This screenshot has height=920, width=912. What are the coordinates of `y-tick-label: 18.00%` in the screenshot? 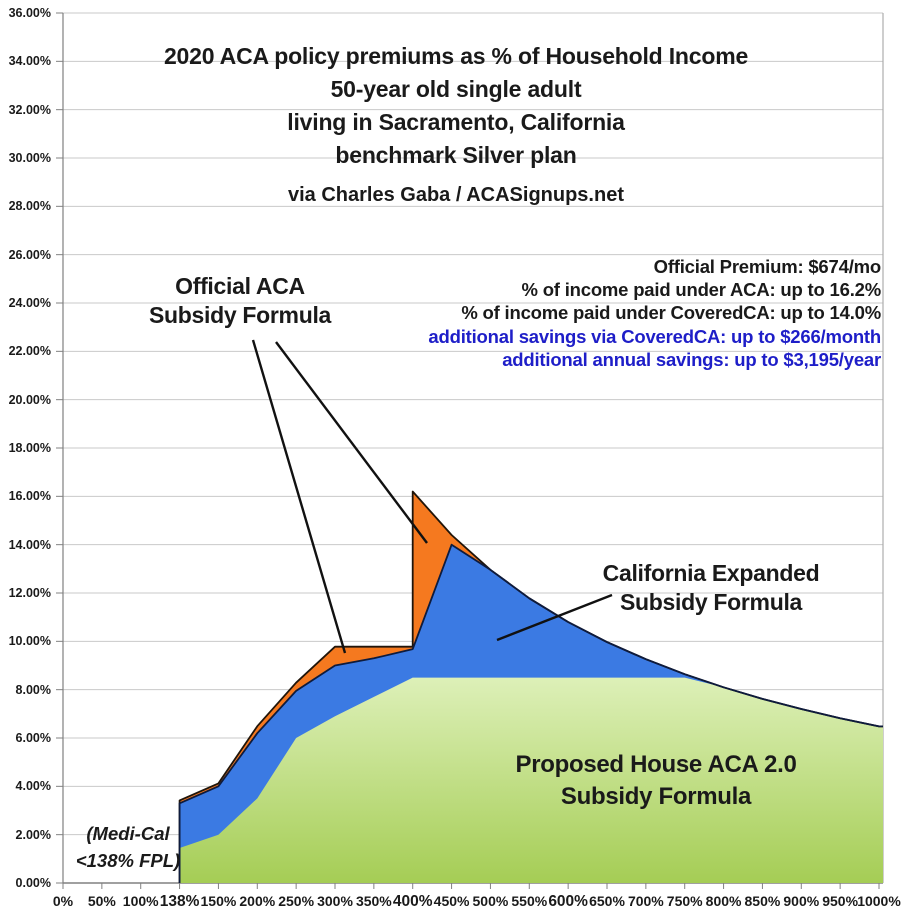 It's located at (29, 448).